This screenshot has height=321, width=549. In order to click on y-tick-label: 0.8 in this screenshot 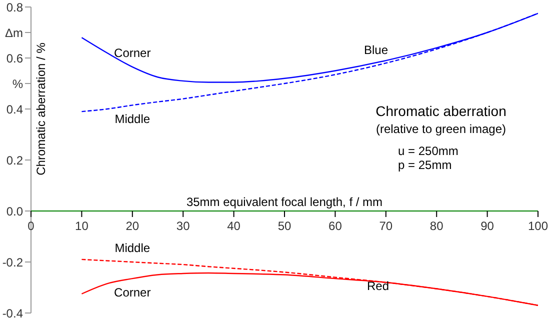, I will do `click(15, 7)`.